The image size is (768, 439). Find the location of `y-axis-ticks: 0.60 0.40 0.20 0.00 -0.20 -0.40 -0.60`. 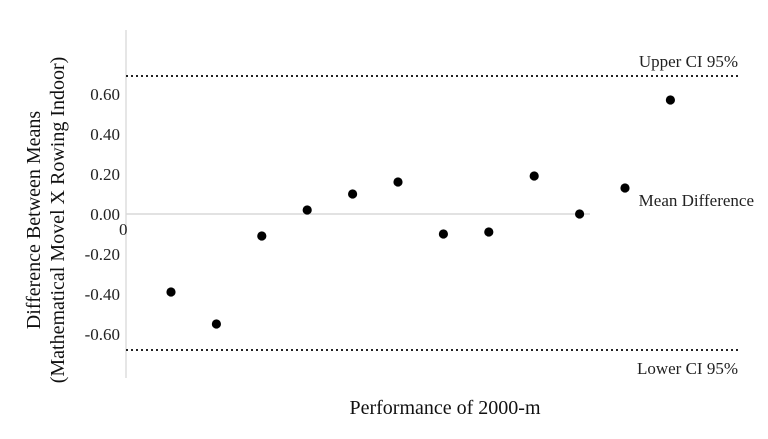

y-axis-ticks: 0.60 0.40 0.20 0.00 -0.20 -0.40 -0.60 is located at coordinates (102, 214).